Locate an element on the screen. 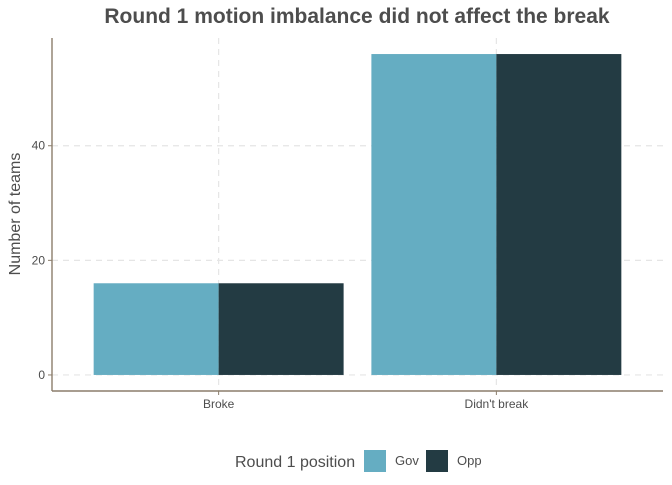 The image size is (672, 485). legend-swatch-opp is located at coordinates (437, 461).